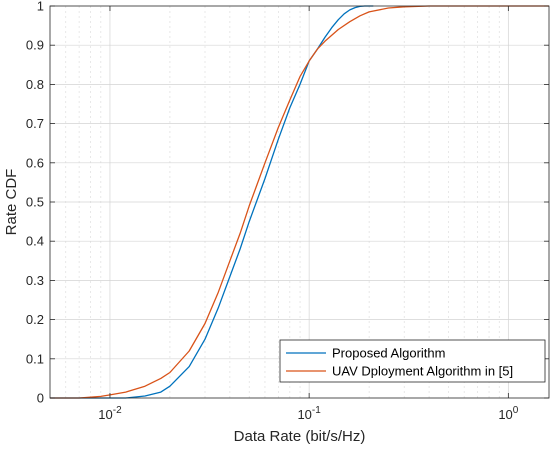  I want to click on x-tick-label: 10⁰, so click(508, 413).